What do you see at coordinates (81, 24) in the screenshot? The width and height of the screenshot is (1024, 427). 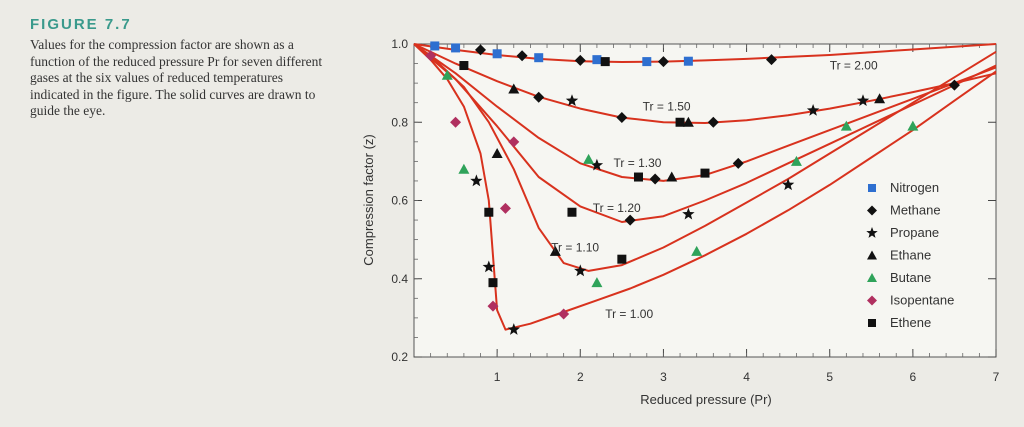 I see `figure-label: FIGURE 7.7` at bounding box center [81, 24].